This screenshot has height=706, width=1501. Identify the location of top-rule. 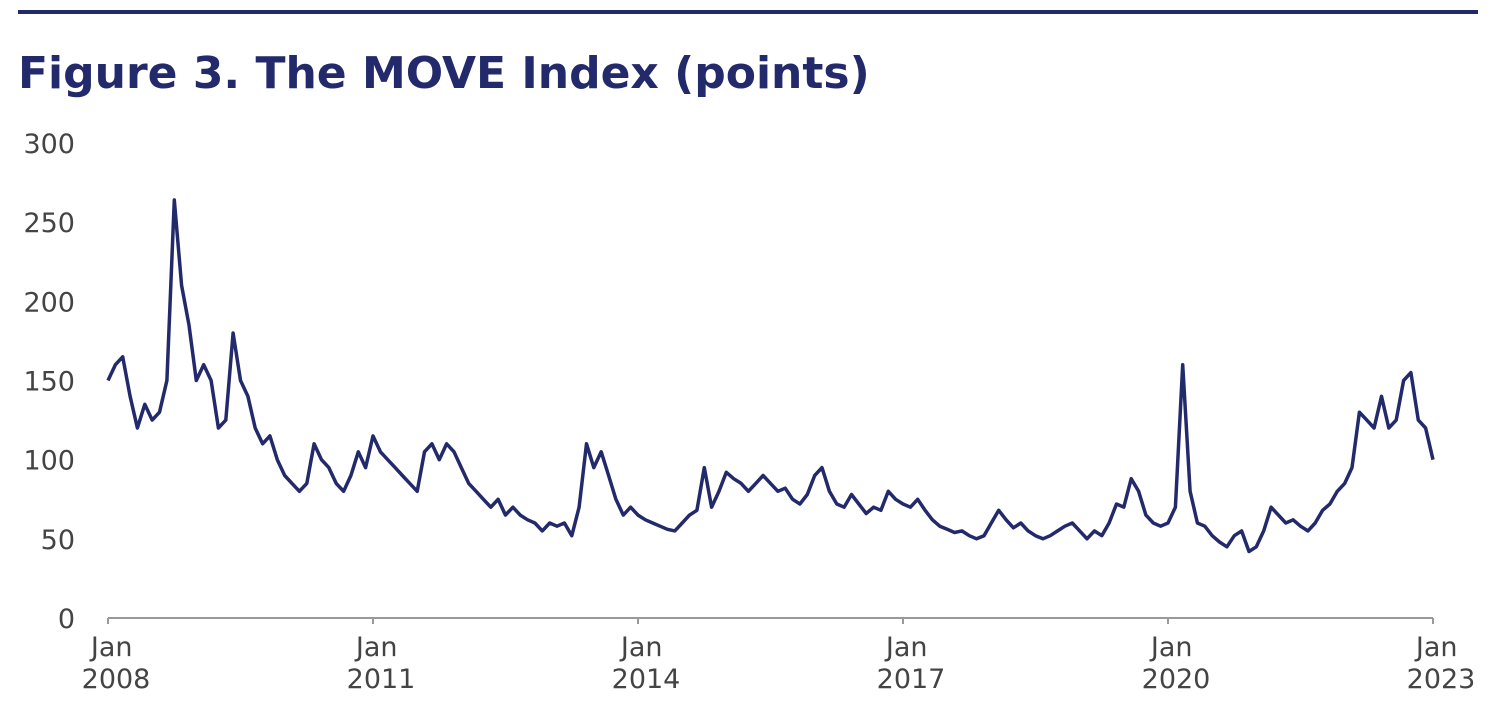
(748, 12).